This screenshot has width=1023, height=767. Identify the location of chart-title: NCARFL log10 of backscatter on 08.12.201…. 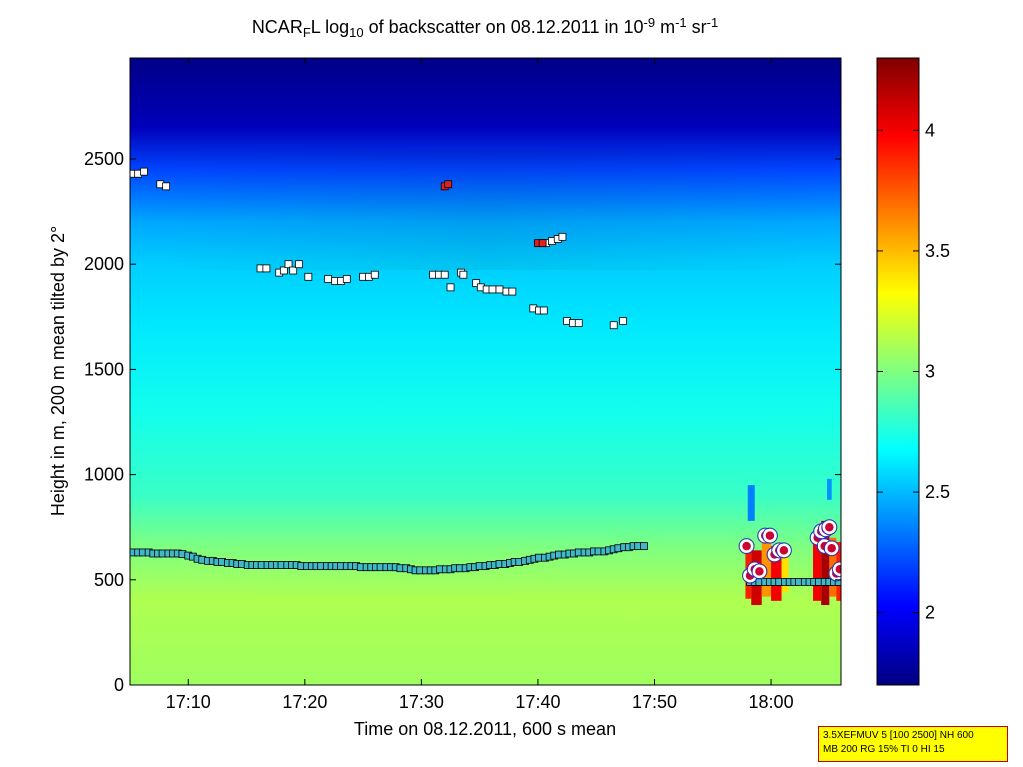
(485, 27).